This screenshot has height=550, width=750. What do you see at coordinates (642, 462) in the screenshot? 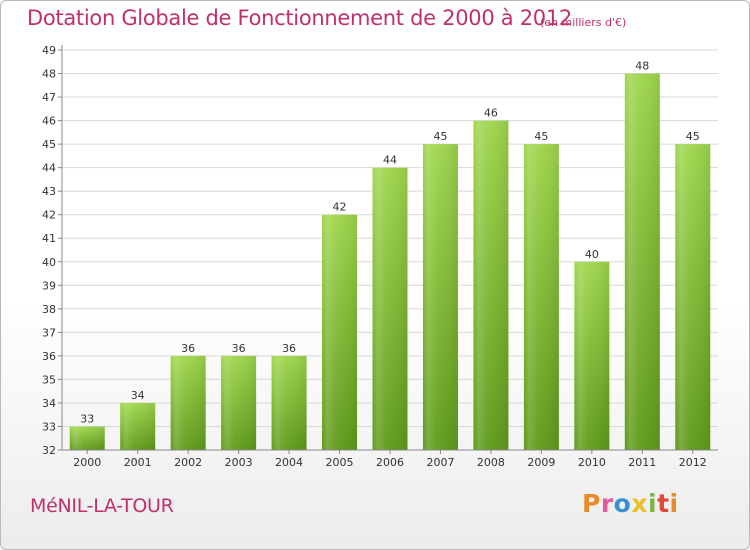
I see `x-tick-label: 2011` at bounding box center [642, 462].